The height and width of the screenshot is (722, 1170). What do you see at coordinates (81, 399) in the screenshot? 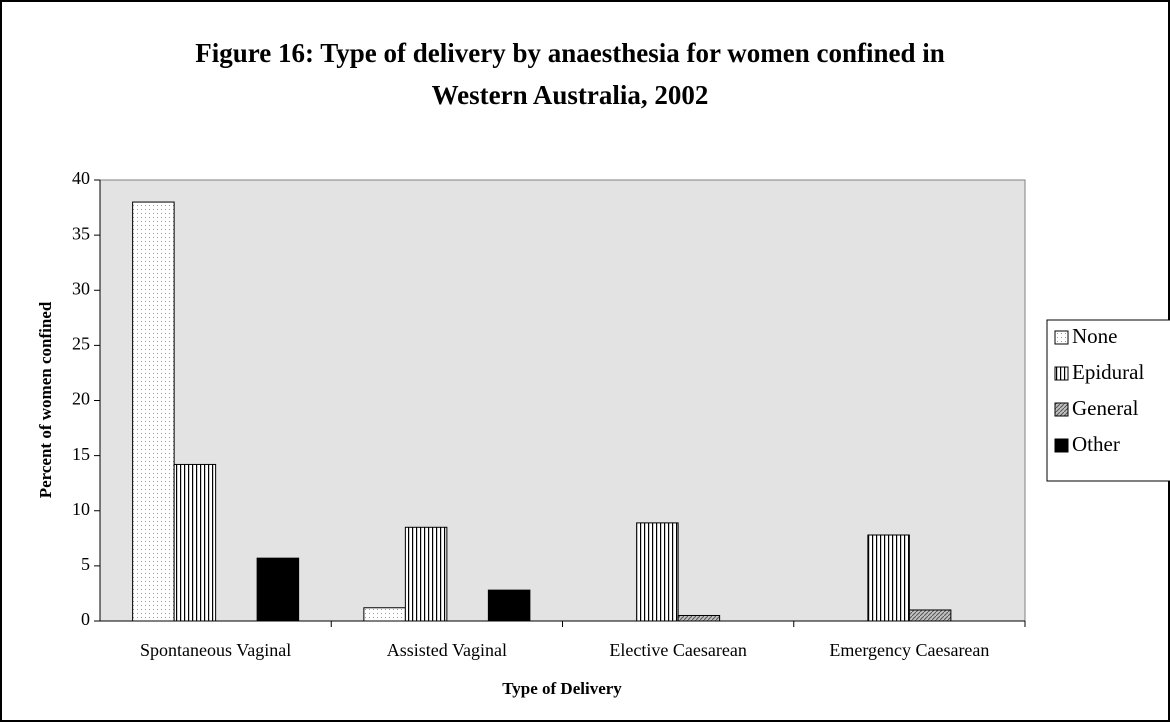
I see `y-tick-label: 20` at bounding box center [81, 399].